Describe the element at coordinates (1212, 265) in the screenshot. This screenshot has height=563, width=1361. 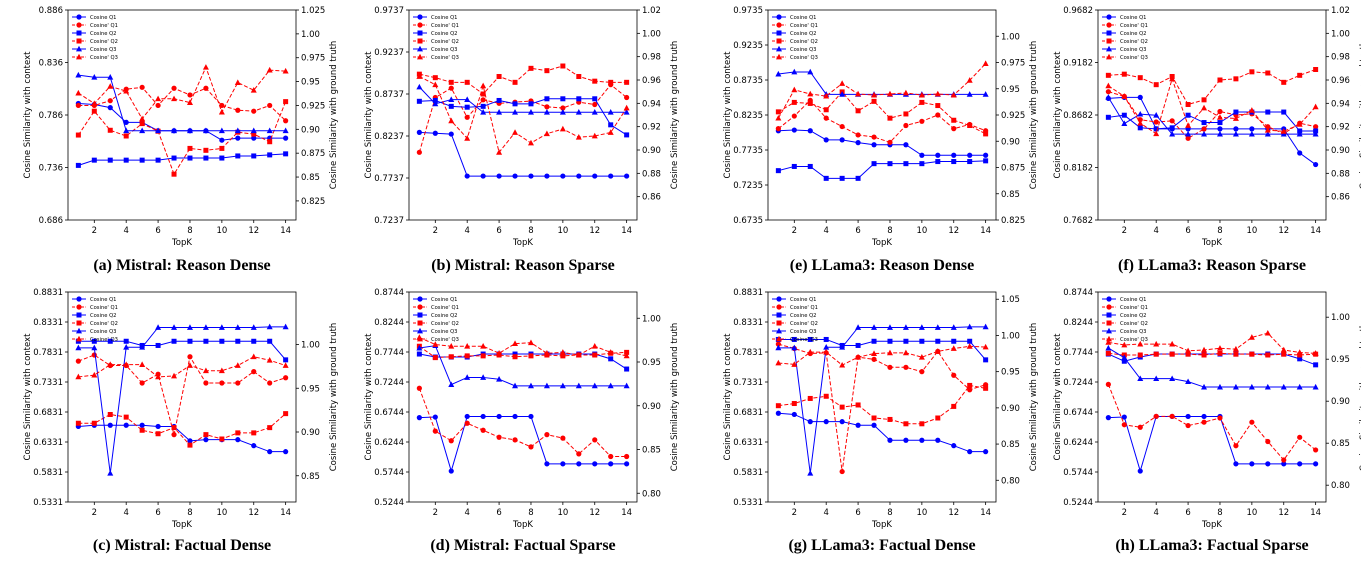
I see `chart-caption: (f) LLama3: Reason Sparse` at that location.